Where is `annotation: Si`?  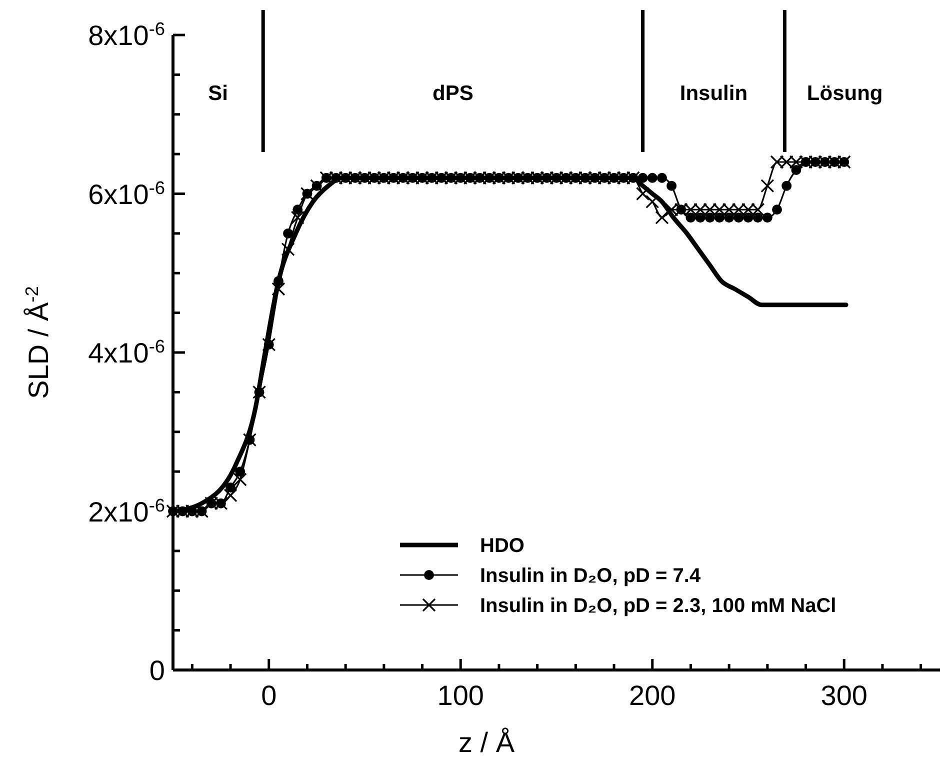
annotation: Si is located at coordinates (218, 93).